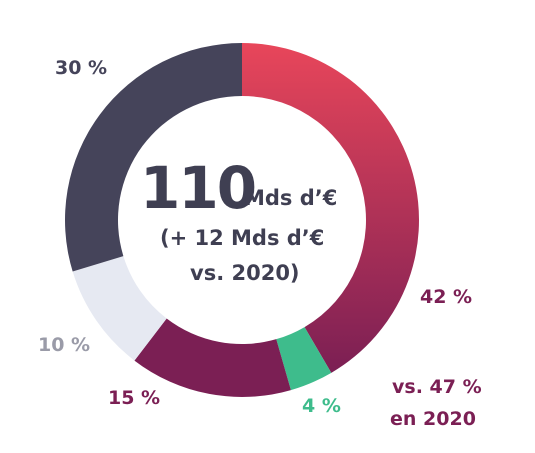  I want to click on center-line3: vs. 2020), so click(245, 273).